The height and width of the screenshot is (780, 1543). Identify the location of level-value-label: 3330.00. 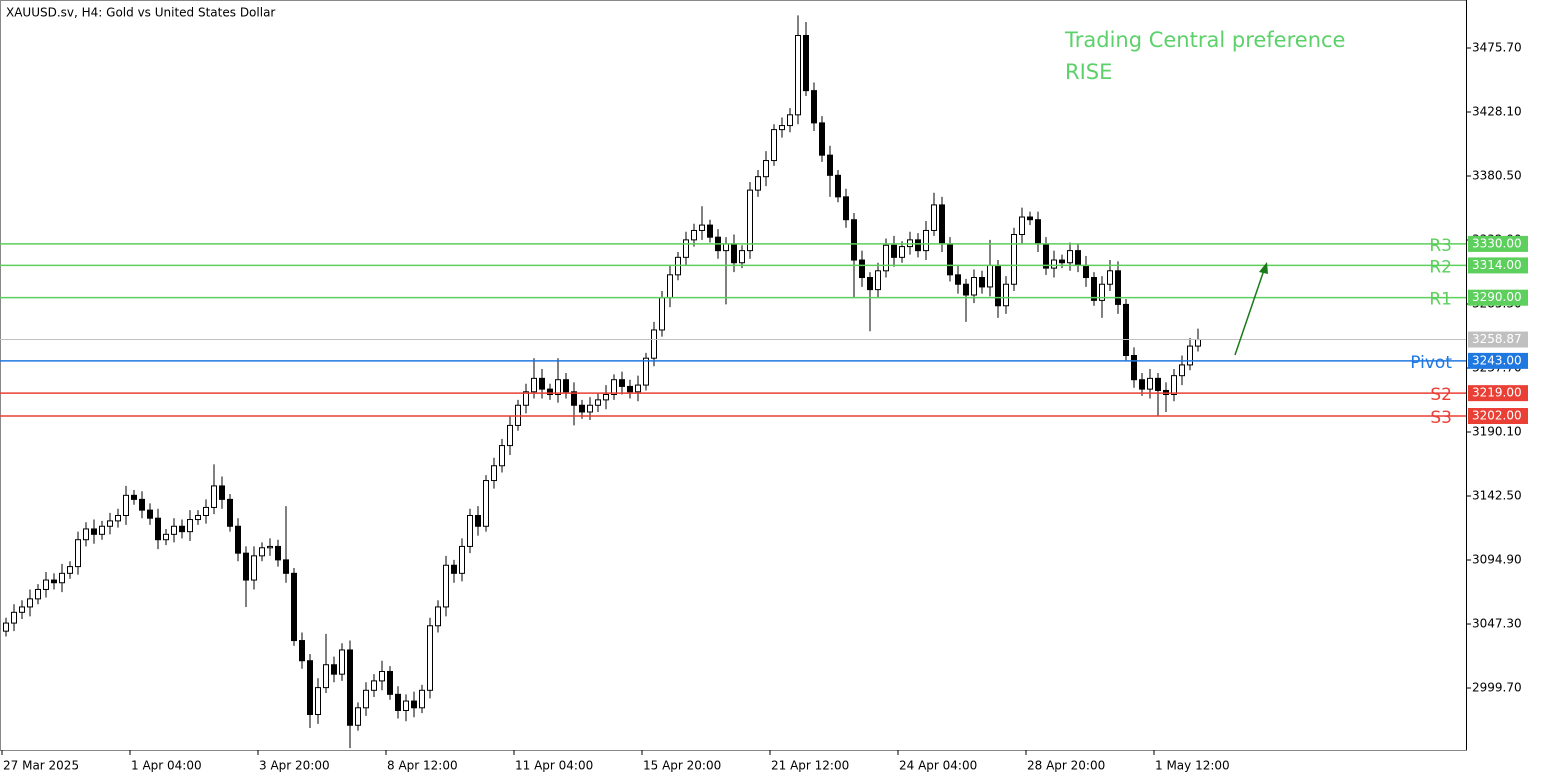
(1497, 243).